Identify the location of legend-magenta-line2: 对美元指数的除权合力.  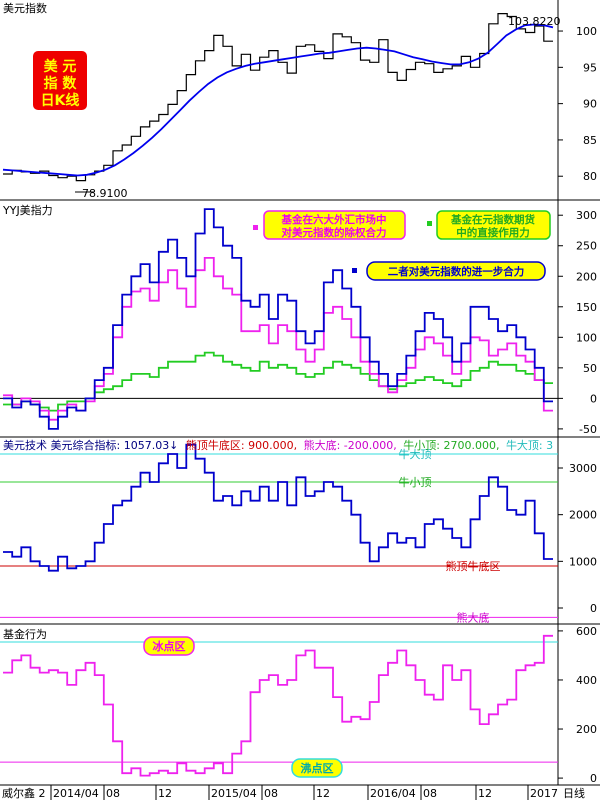
(334, 232).